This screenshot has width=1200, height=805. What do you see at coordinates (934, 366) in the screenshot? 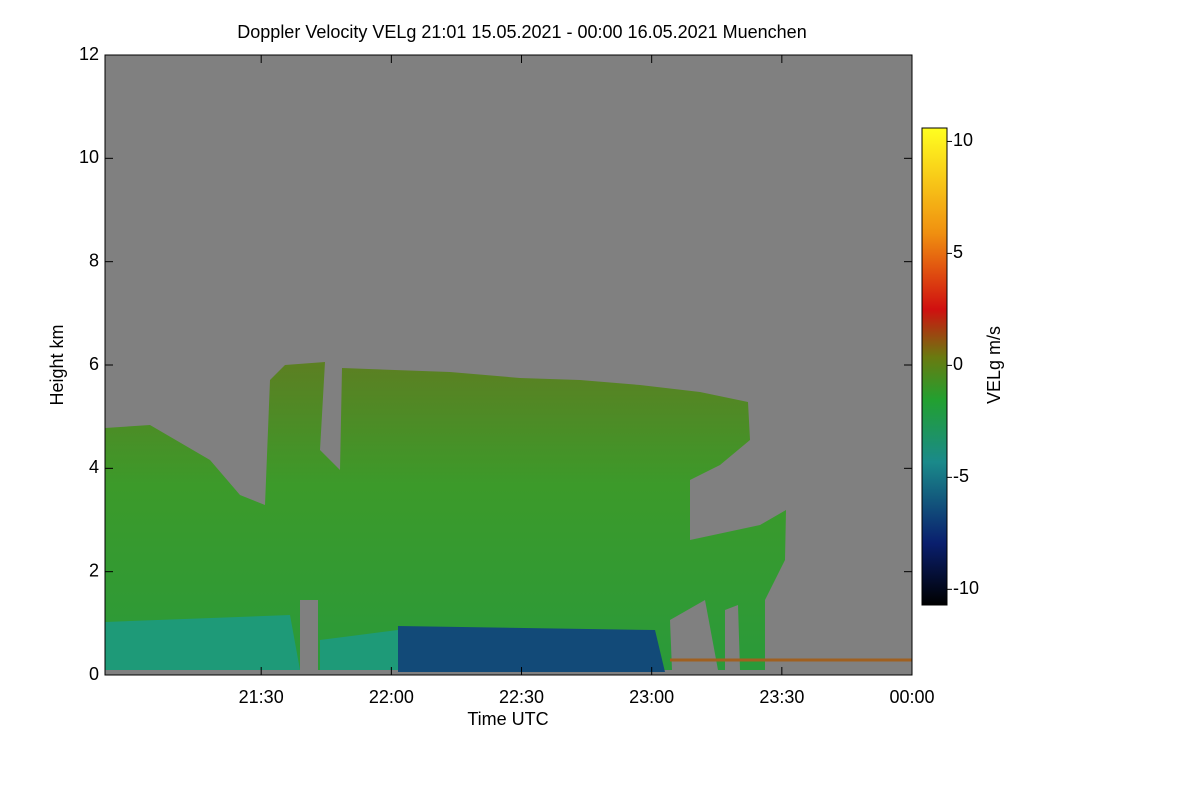
I see `colorbar` at bounding box center [934, 366].